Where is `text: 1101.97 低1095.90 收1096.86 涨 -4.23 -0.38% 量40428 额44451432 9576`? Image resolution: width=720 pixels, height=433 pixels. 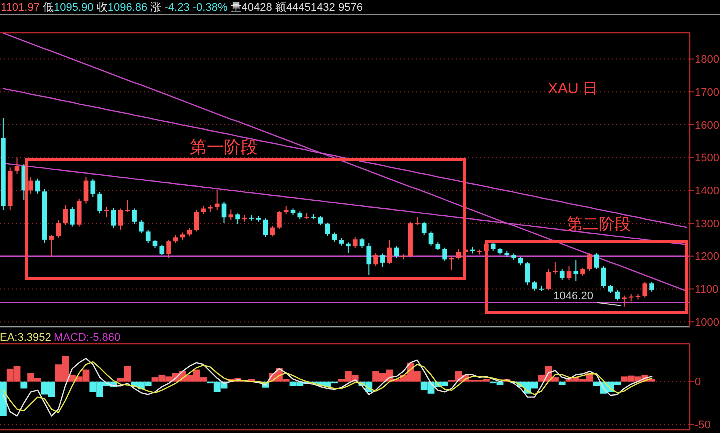
text: 1101.97 低1095.90 收1096.86 涨 -4.23 -0.38% 量40428 额44451432 9576 is located at coordinates (182, 8).